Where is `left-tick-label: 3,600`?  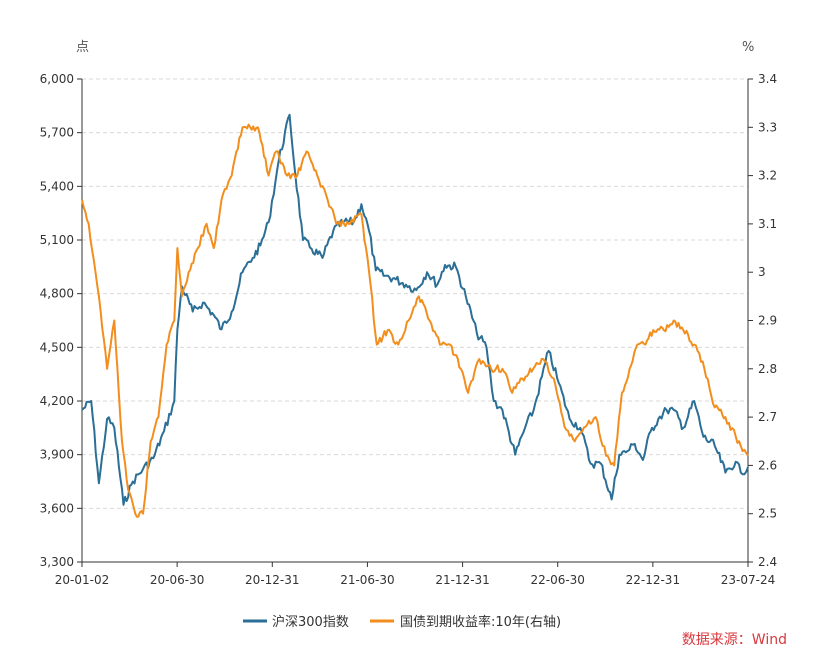
left-tick-label: 3,600 is located at coordinates (57, 508).